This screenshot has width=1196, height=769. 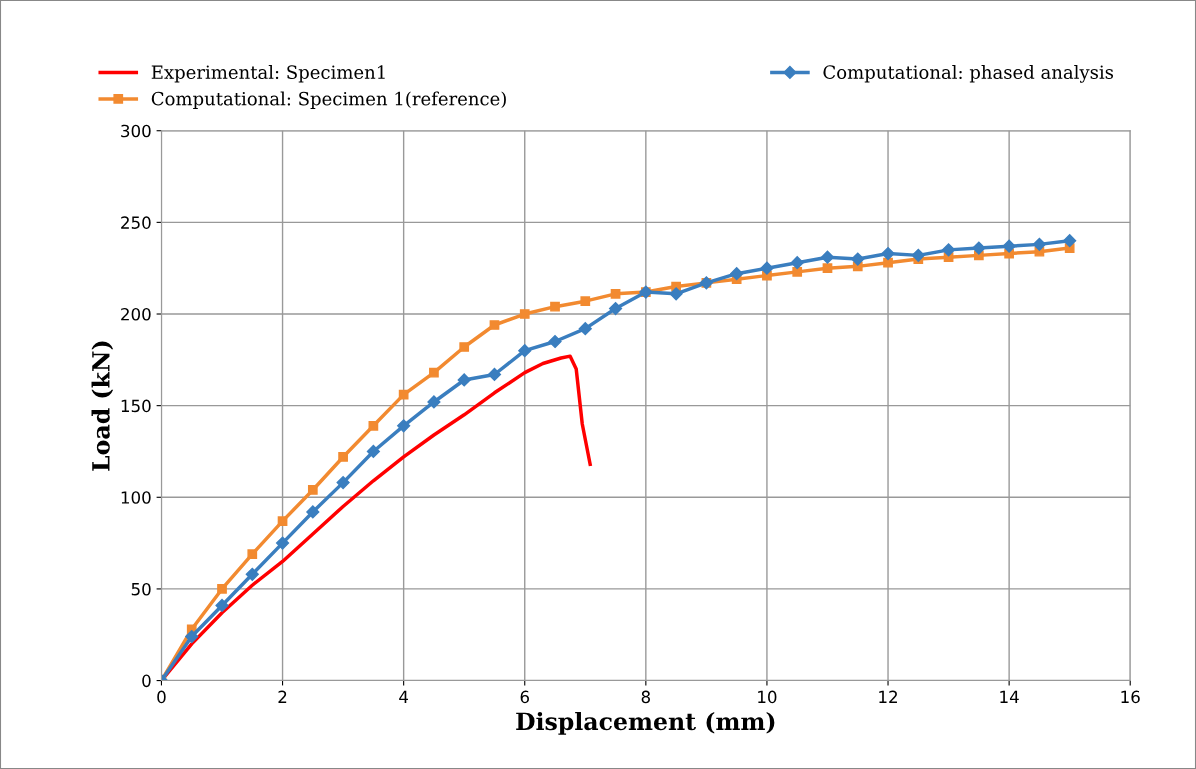 I want to click on y-axis-title: Load (kN), so click(x=102, y=406).